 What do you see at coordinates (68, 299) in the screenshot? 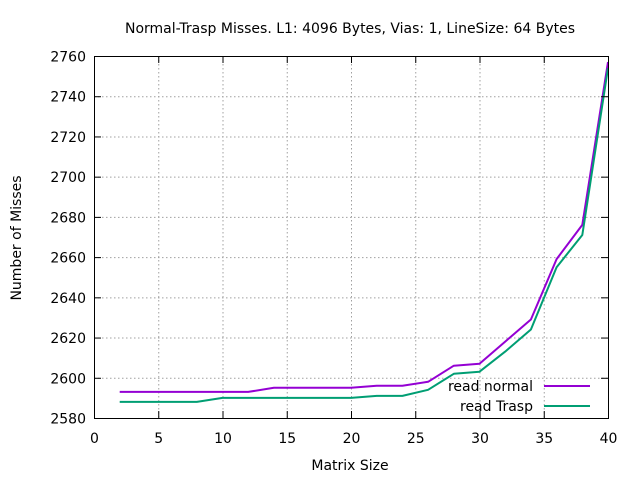
I see `y-tick-label: 2640` at bounding box center [68, 299].